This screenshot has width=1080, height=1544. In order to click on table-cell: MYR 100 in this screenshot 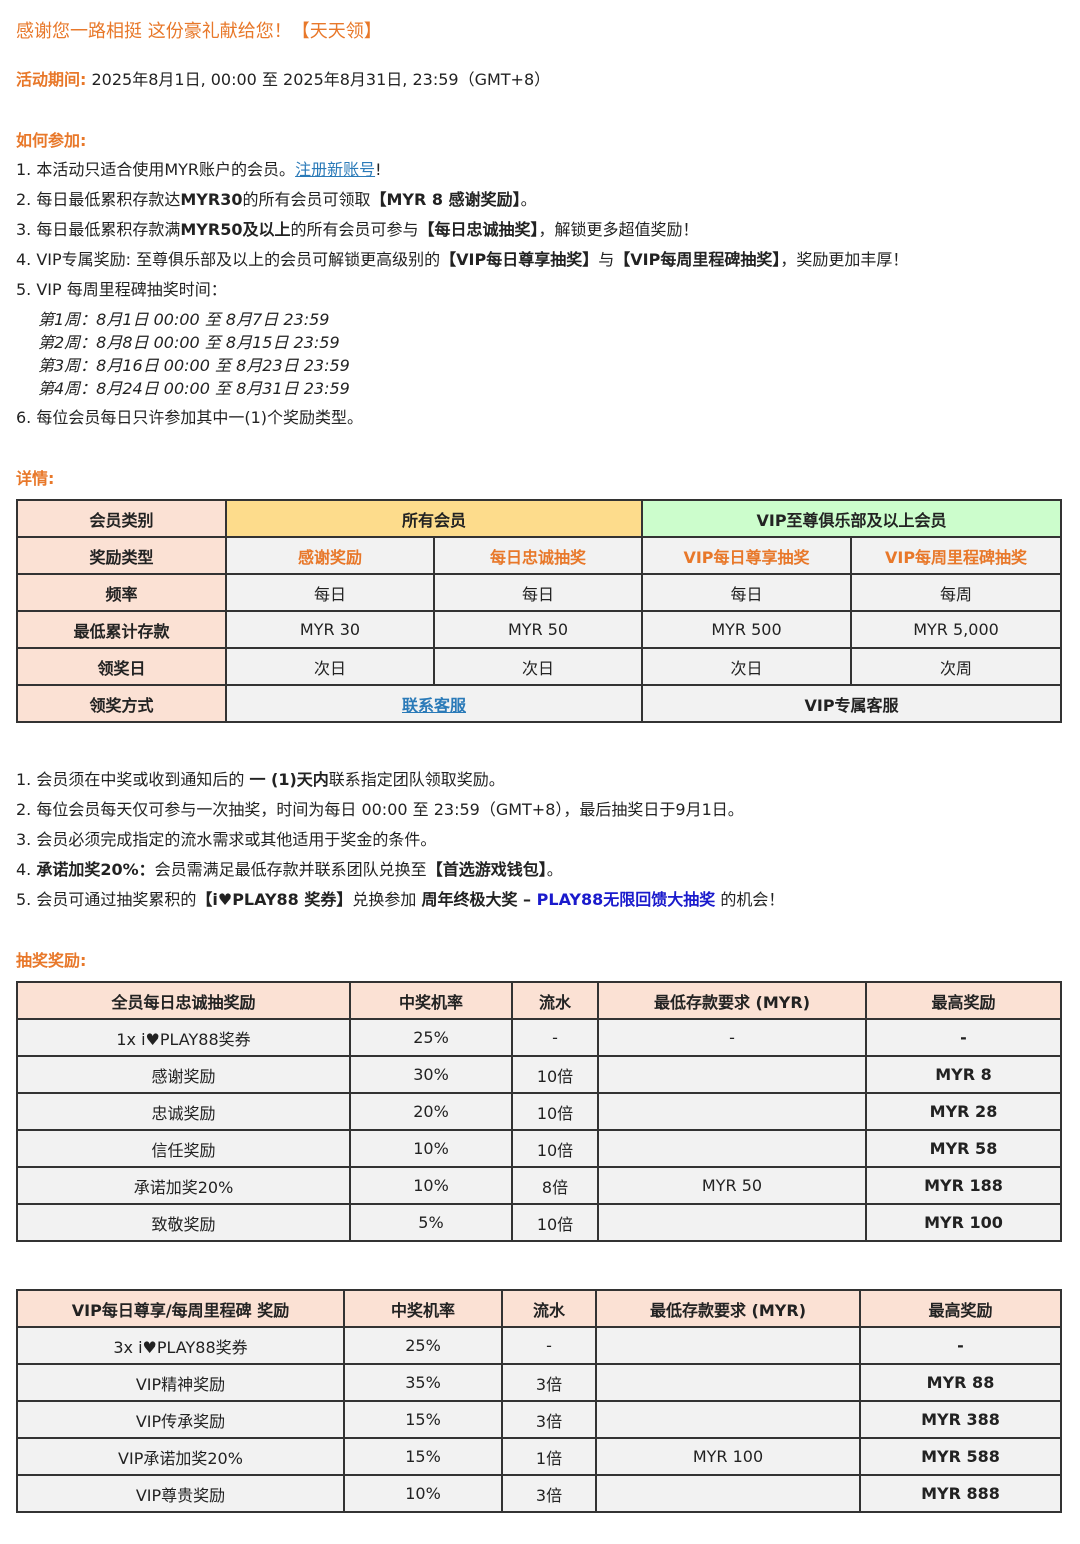, I will do `click(963, 1222)`.